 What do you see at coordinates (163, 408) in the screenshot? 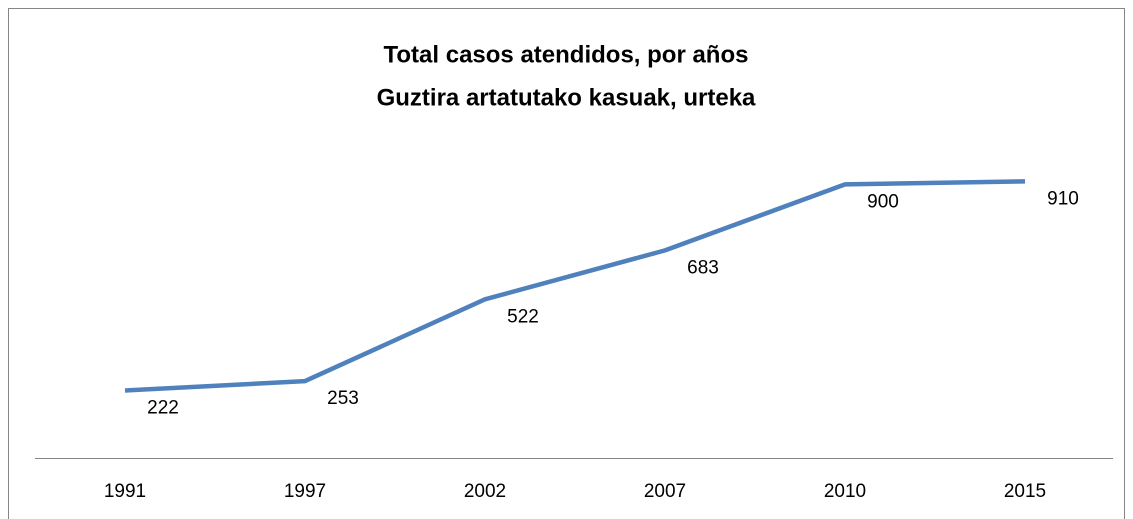
I see `data-label: 222` at bounding box center [163, 408].